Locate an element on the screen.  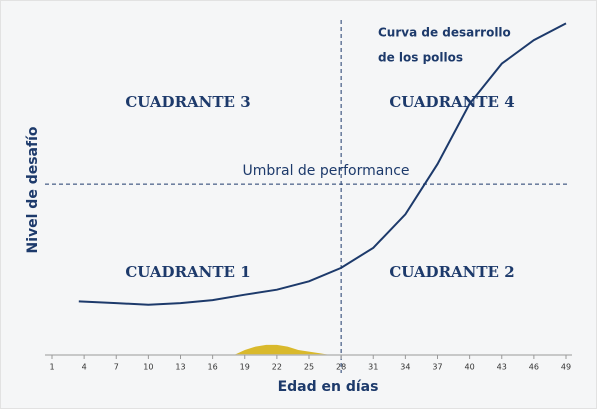
x-tick-label: 43 is located at coordinates (502, 367).